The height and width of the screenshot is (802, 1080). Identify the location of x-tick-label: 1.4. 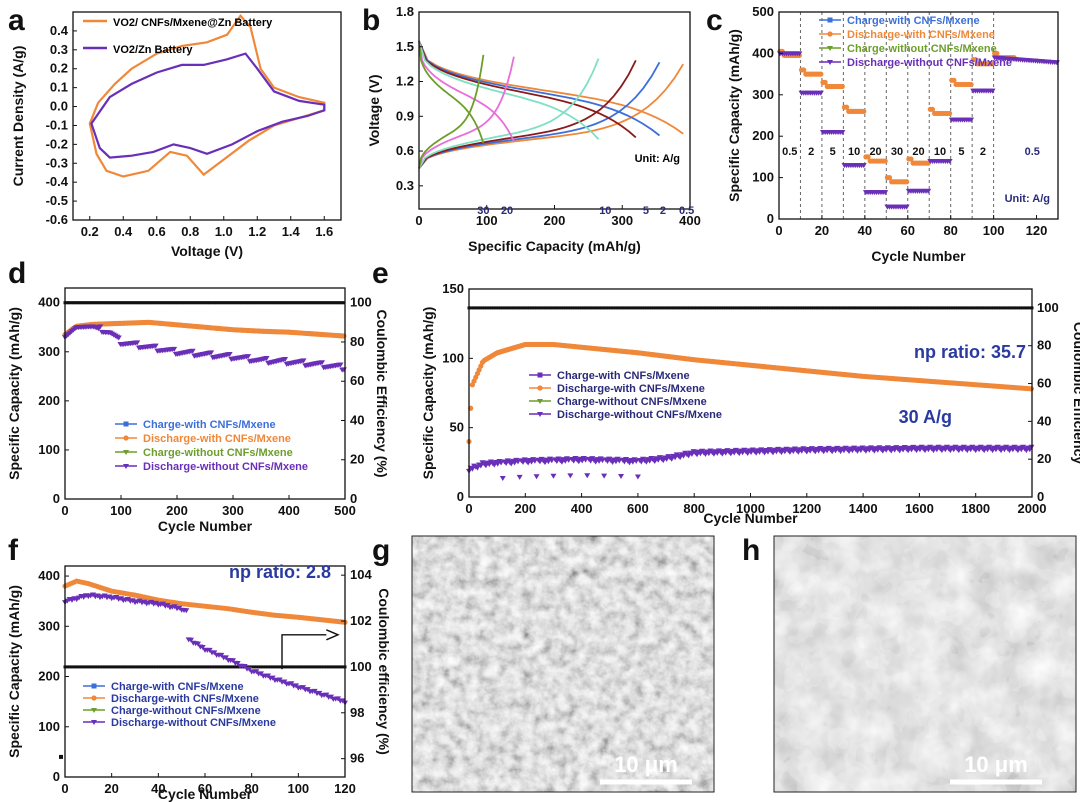
(291, 231).